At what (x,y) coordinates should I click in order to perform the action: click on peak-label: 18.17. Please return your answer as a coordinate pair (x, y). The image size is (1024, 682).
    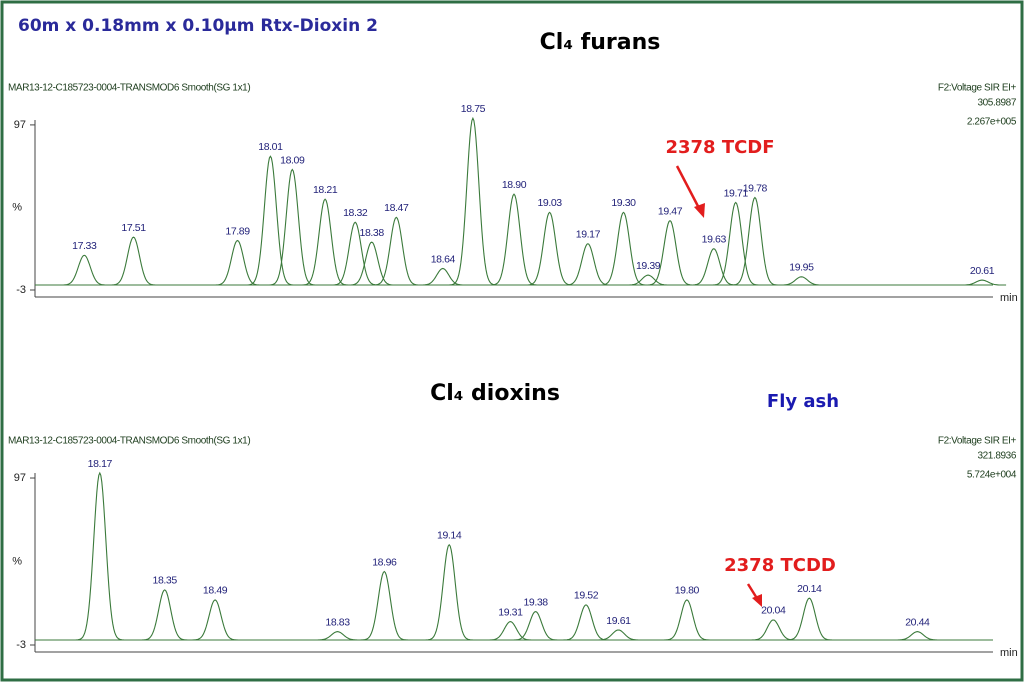
    Looking at the image, I should click on (100, 464).